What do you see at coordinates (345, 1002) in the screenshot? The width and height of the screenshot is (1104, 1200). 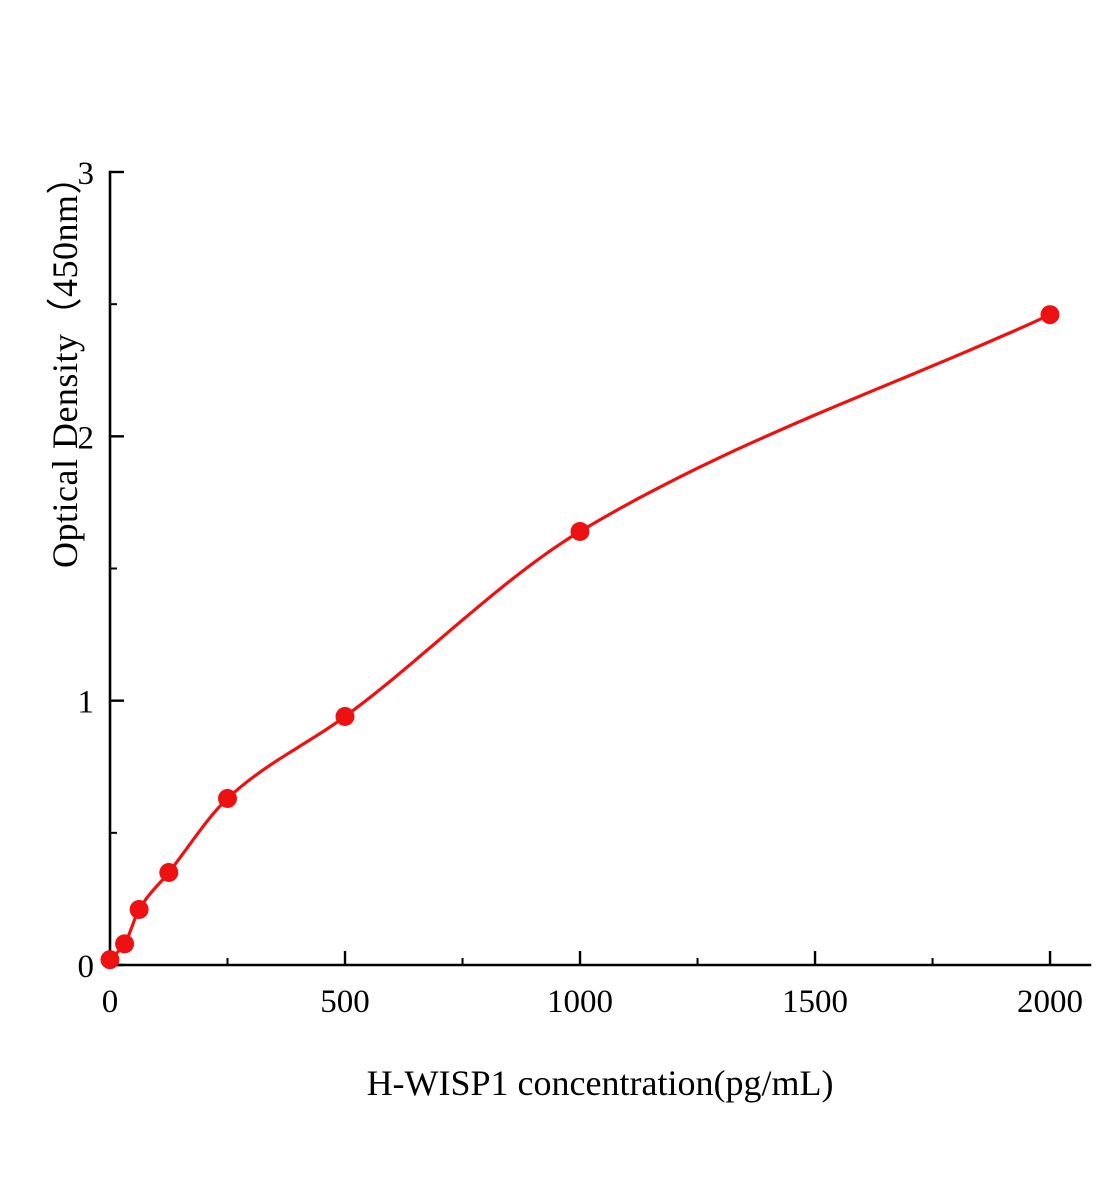 I see `x-tick-label: 500` at bounding box center [345, 1002].